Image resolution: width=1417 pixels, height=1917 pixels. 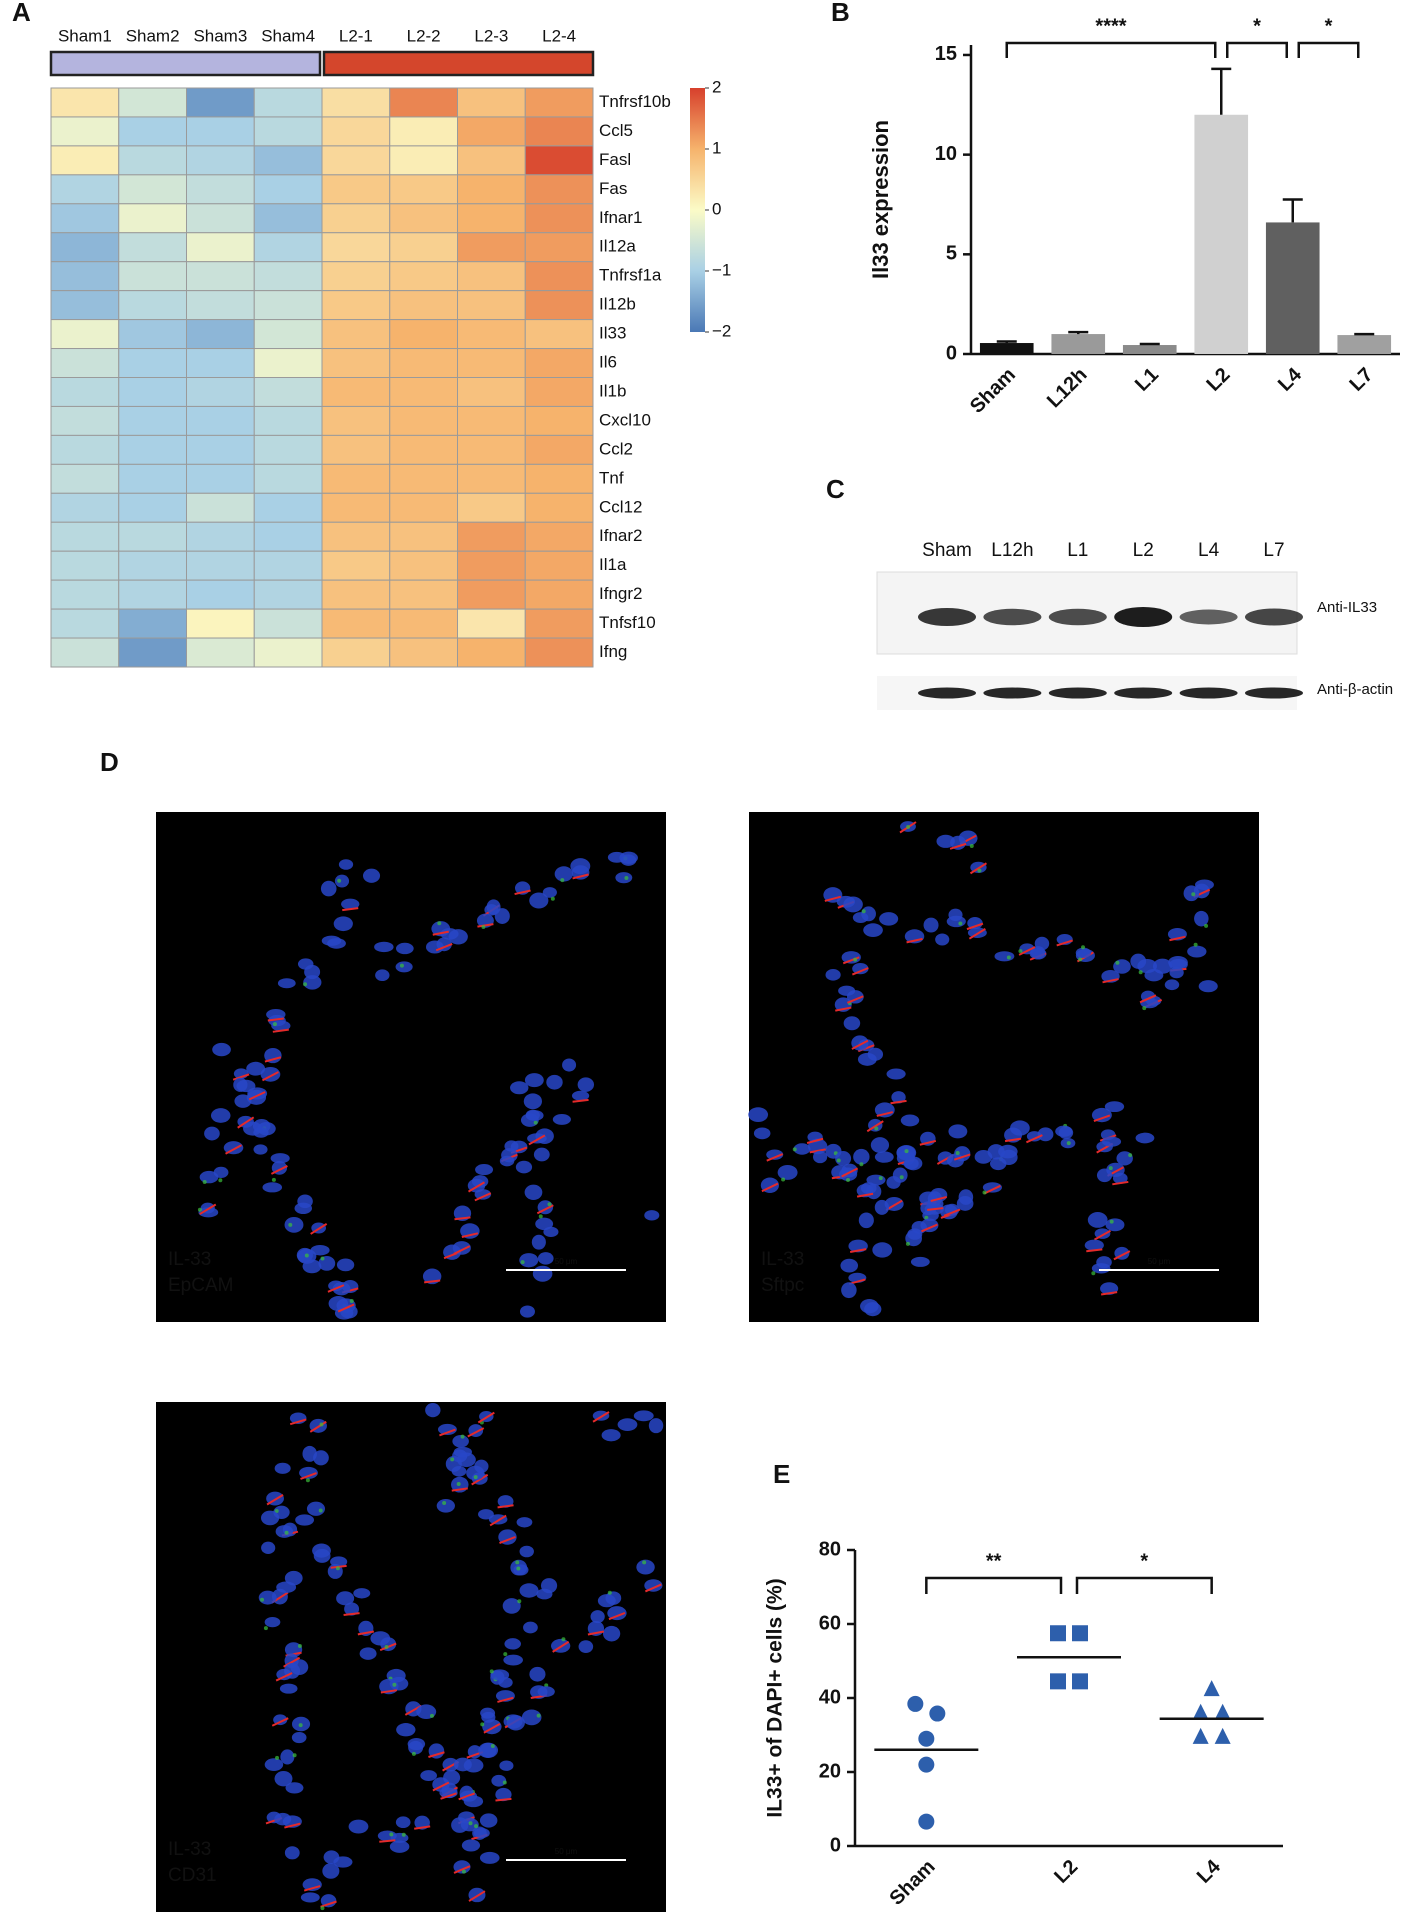 What do you see at coordinates (200, 1285) in the screenshot?
I see `stain-label: EpCAM` at bounding box center [200, 1285].